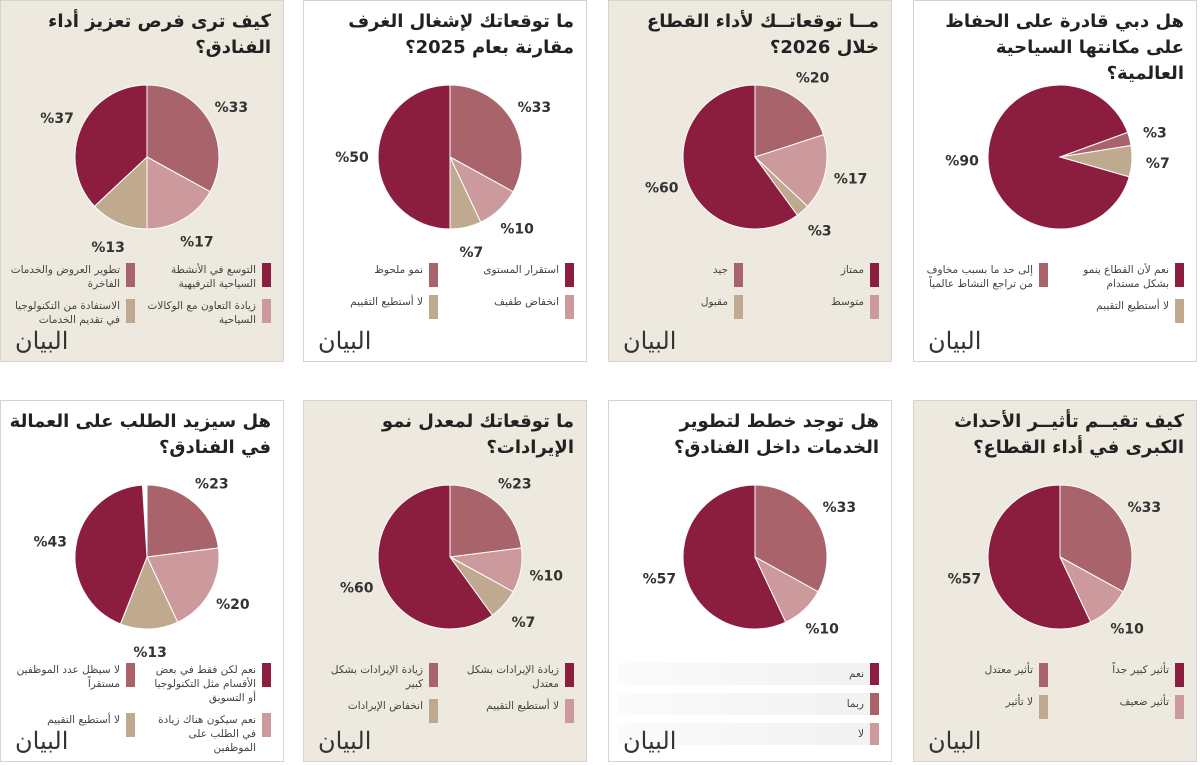 The image size is (1200, 765). I want to click on legend-label: تأثير ضعيف, so click(1144, 702).